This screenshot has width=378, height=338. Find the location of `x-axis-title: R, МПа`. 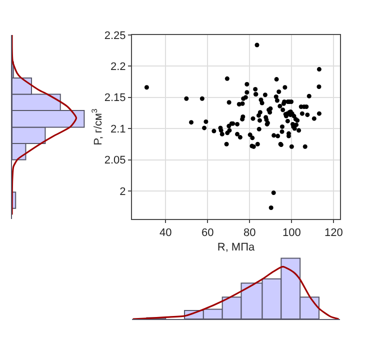

x-axis-title: R, МПа is located at coordinates (236, 247).